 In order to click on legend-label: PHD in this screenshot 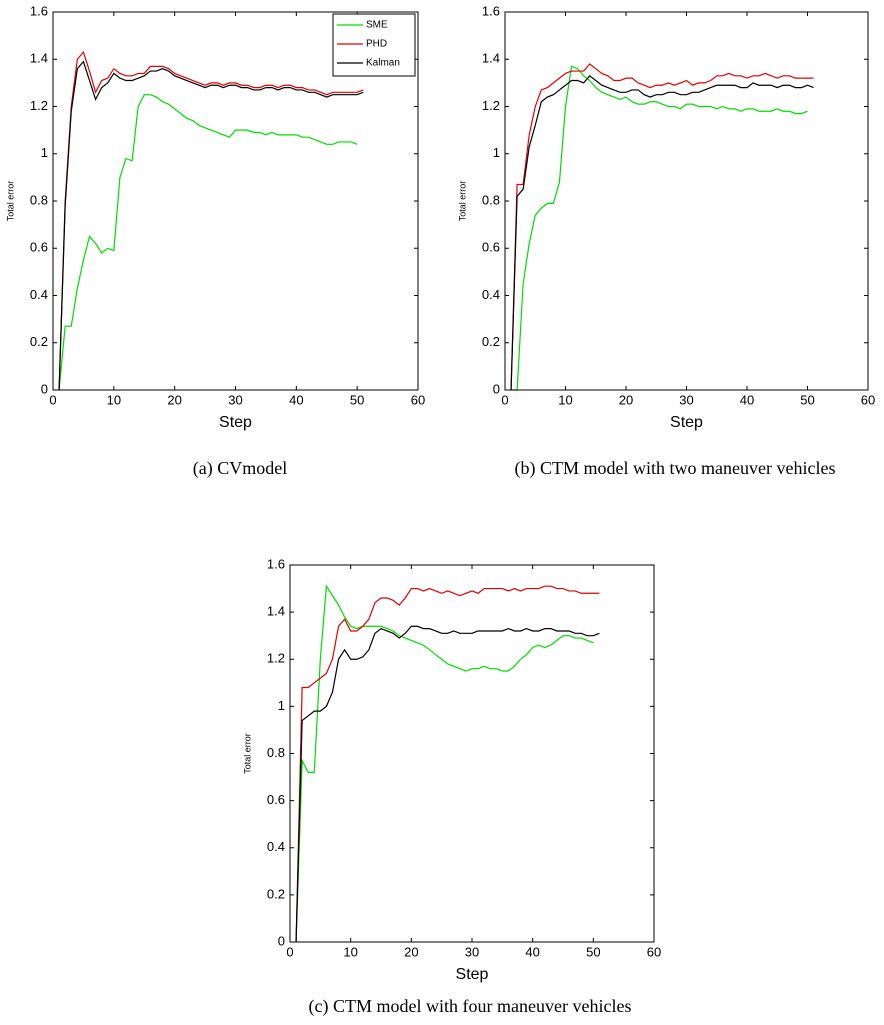, I will do `click(376, 44)`.